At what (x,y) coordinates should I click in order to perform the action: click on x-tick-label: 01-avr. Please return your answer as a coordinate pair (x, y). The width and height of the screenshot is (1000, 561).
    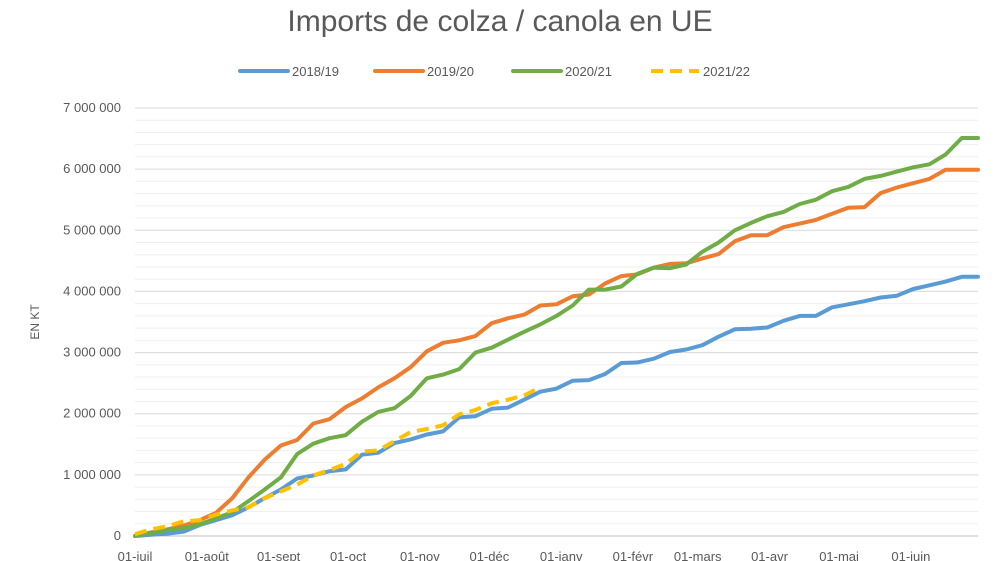
    Looking at the image, I should click on (770, 555).